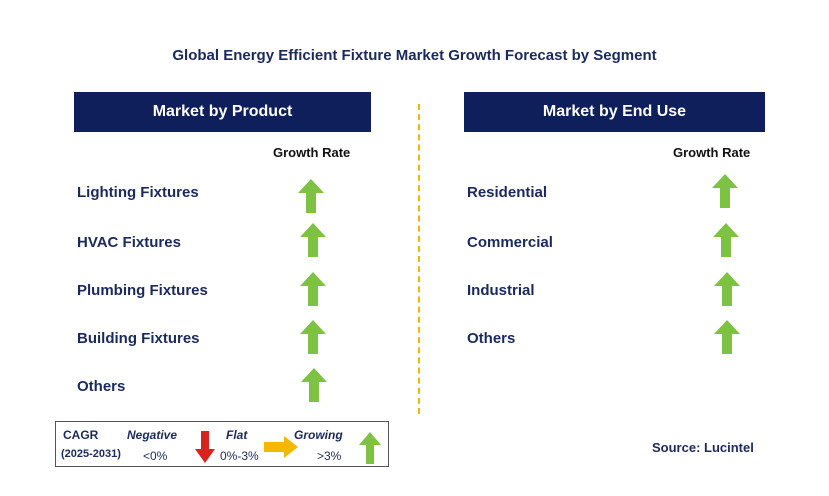 The height and width of the screenshot is (496, 829). I want to click on legend-period-label: (2025-2031), so click(91, 454).